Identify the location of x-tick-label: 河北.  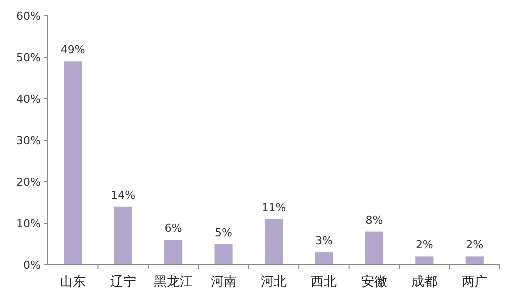
(274, 282).